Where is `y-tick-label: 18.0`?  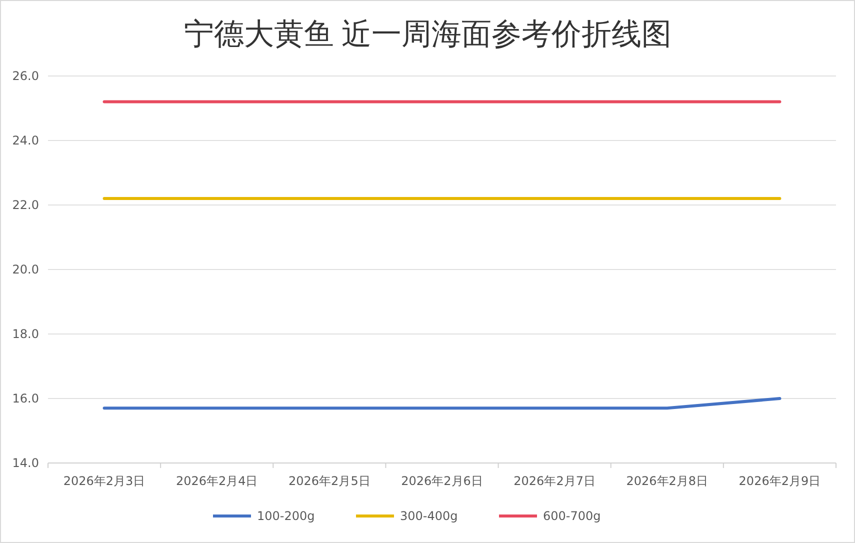 y-tick-label: 18.0 is located at coordinates (25, 334).